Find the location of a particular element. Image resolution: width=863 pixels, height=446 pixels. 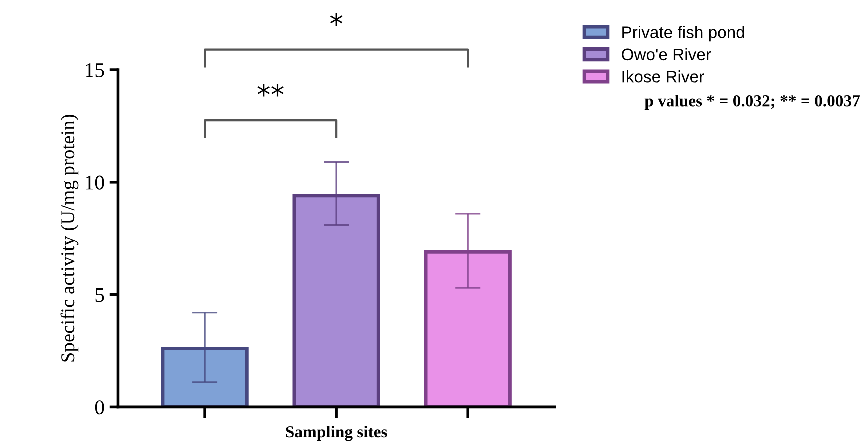

y-tick-label: 15 is located at coordinates (95, 70).